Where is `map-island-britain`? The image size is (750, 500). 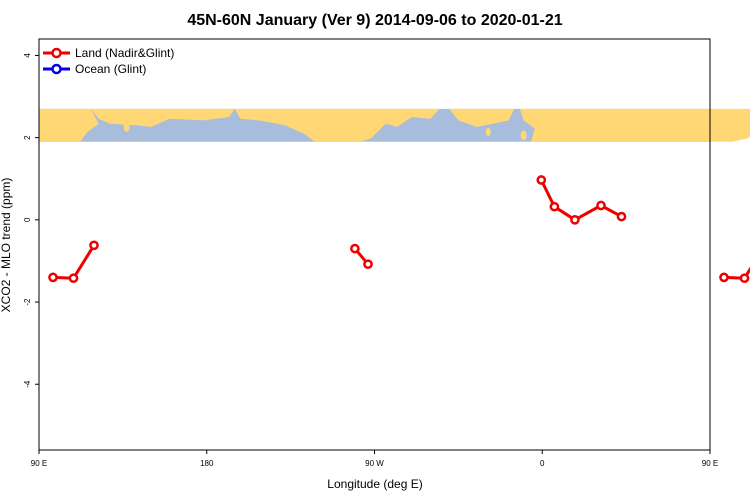 map-island-britain is located at coordinates (523, 135).